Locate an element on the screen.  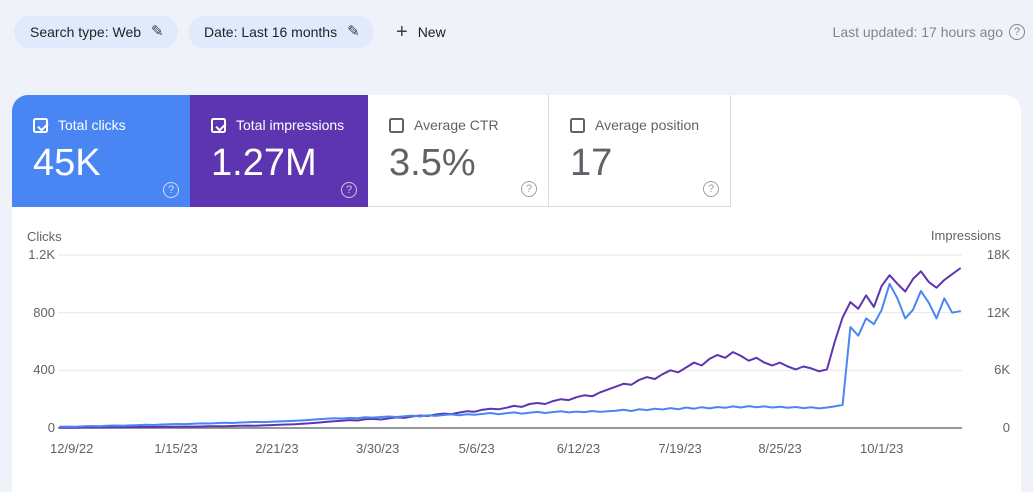
card-average-position: Average position 17 ? is located at coordinates (640, 151).